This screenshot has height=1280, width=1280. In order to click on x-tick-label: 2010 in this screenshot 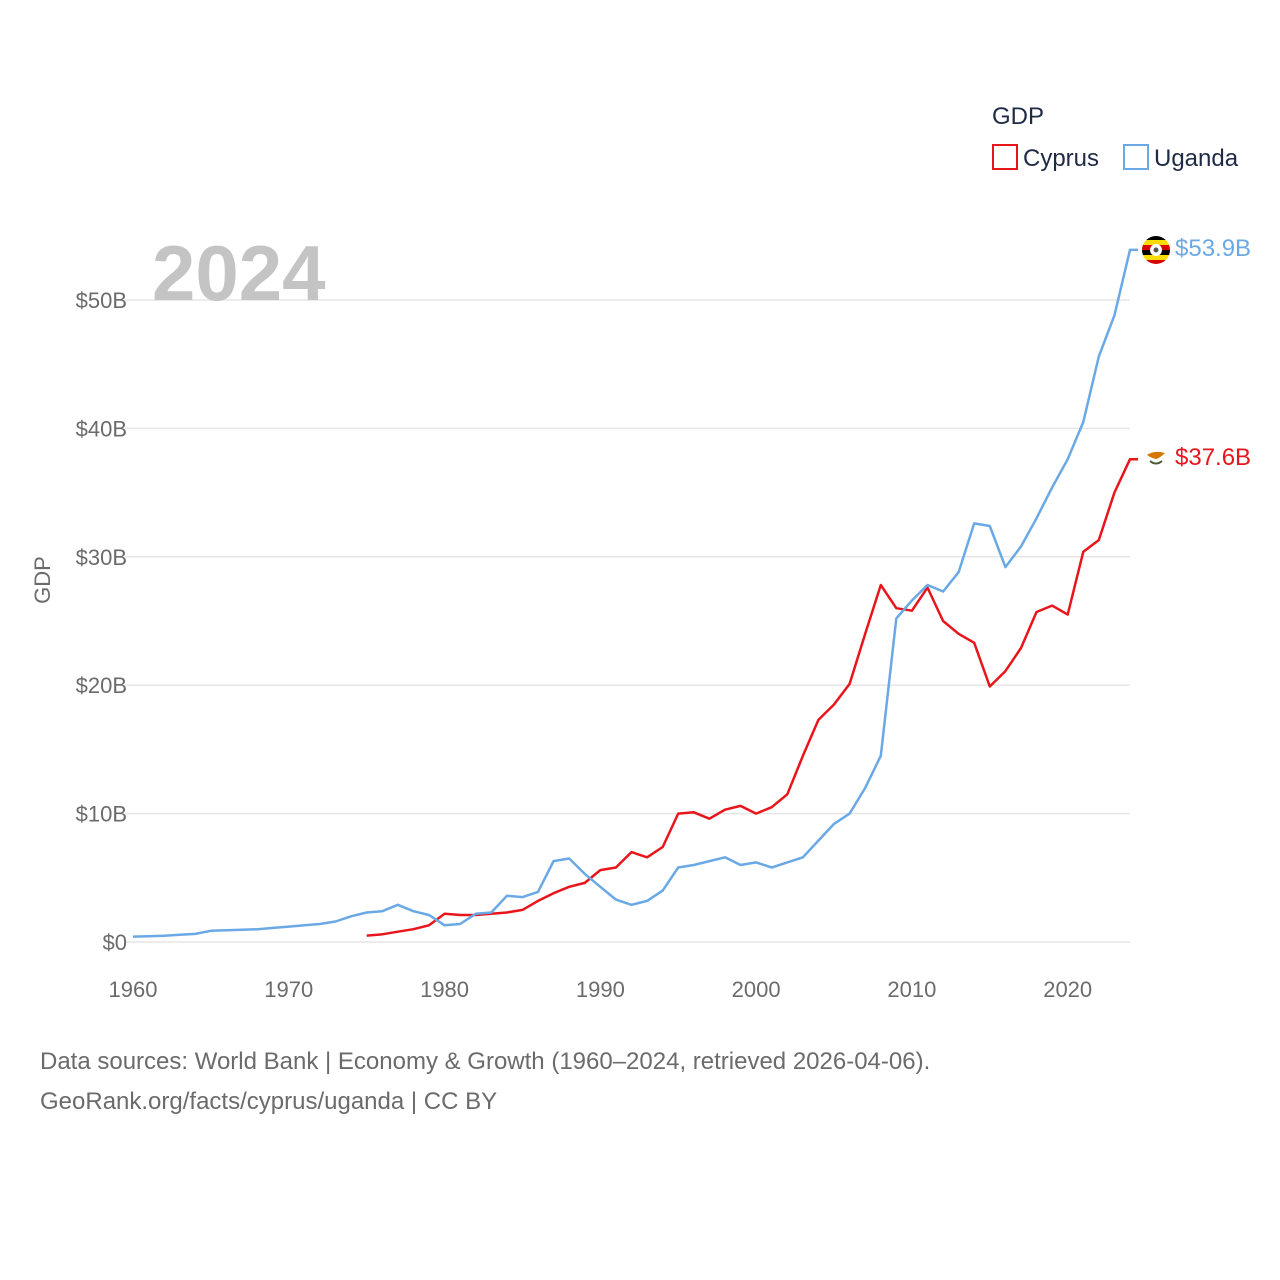, I will do `click(911, 989)`.